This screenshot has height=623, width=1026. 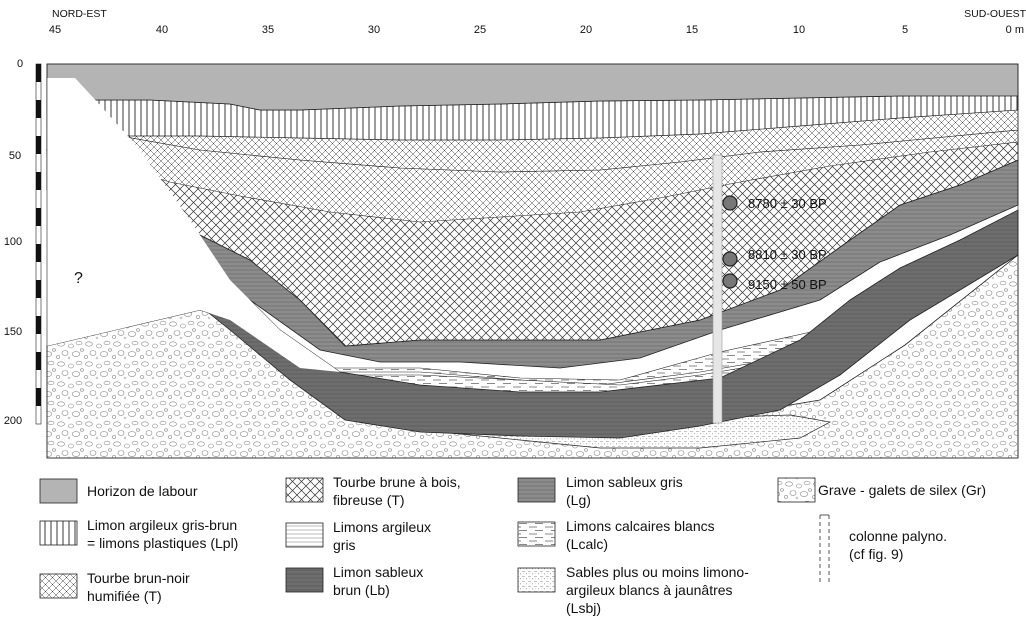 What do you see at coordinates (657, 572) in the screenshot?
I see `legend-label: Sables plus ou moins limono-` at bounding box center [657, 572].